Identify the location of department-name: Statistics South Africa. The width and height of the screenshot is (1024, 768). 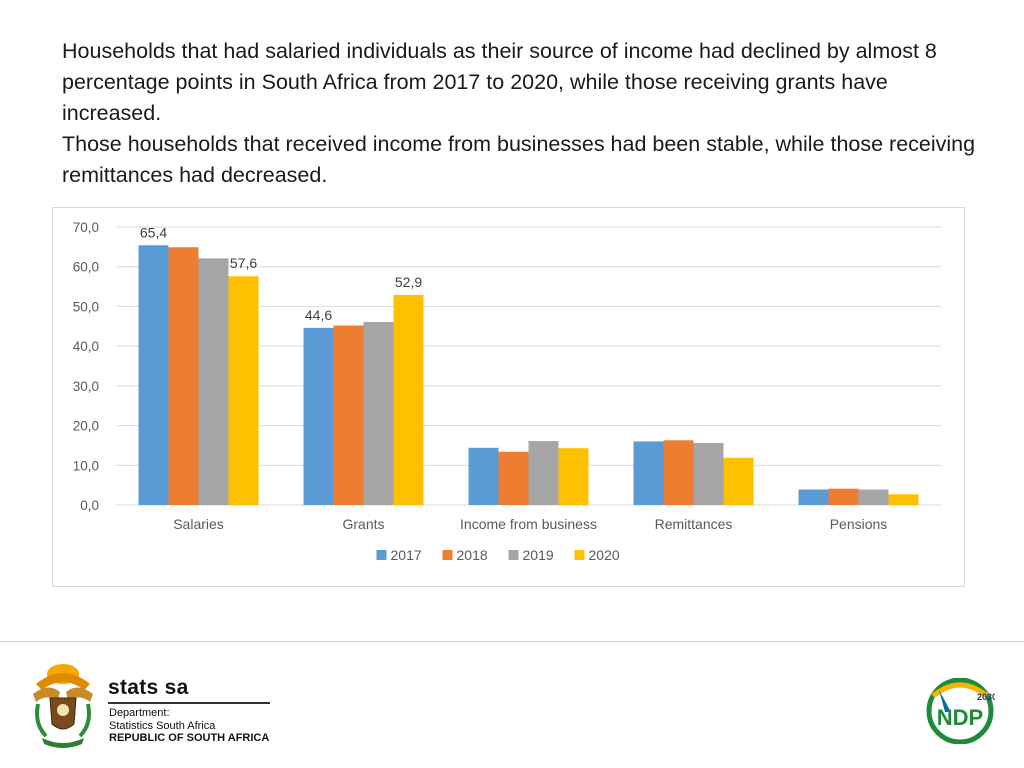
(162, 725).